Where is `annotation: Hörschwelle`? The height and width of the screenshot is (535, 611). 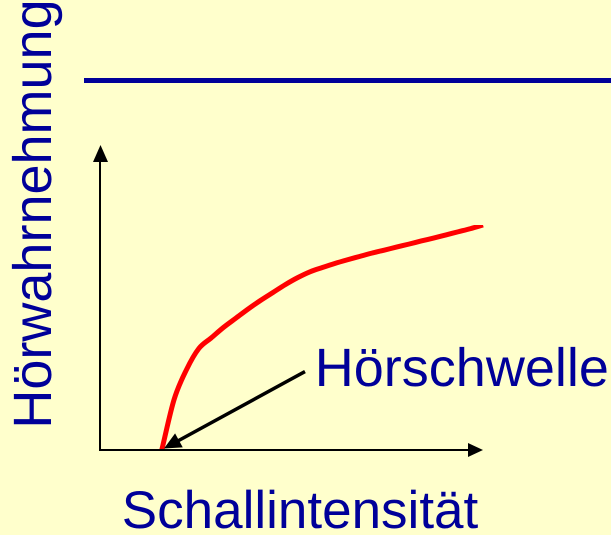
annotation: Hörschwelle is located at coordinates (461, 368).